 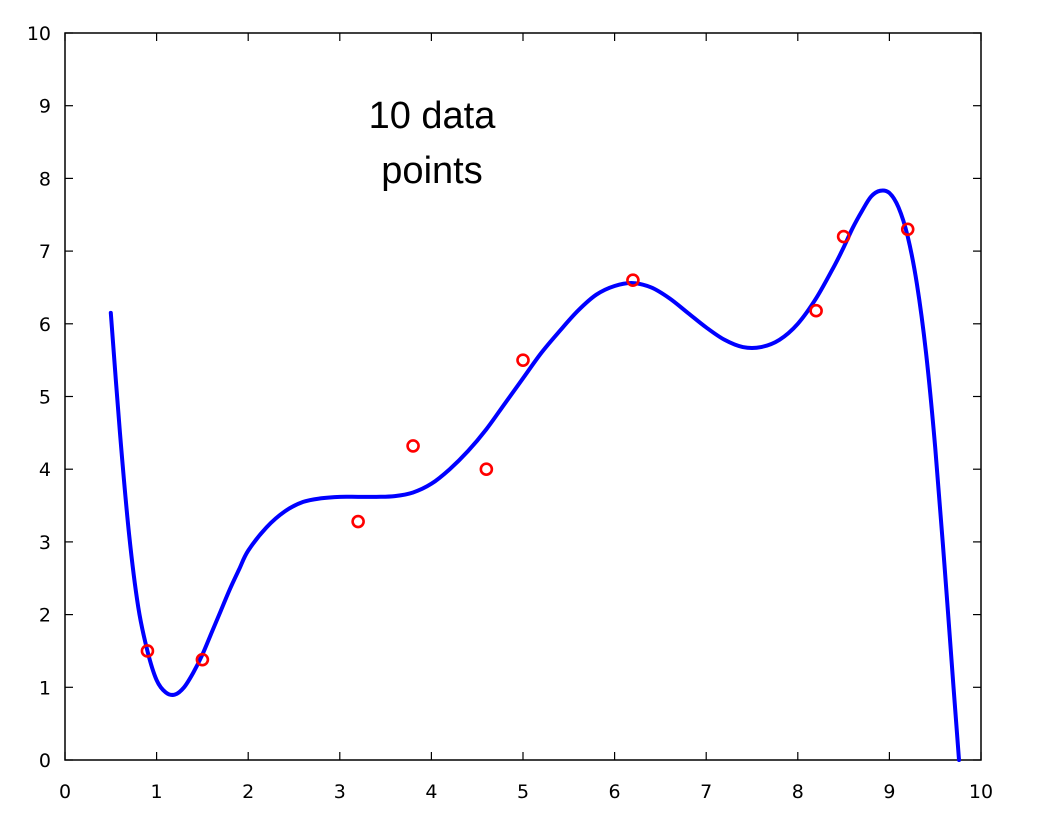 What do you see at coordinates (45, 616) in the screenshot?
I see `y-tick-label: 2` at bounding box center [45, 616].